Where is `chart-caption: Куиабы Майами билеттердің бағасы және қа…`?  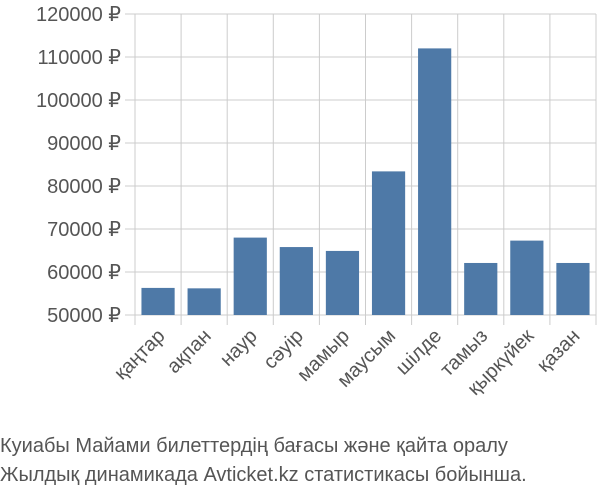
chart-caption: Куиабы Майами билеттердің бағасы және қа… is located at coordinates (300, 461).